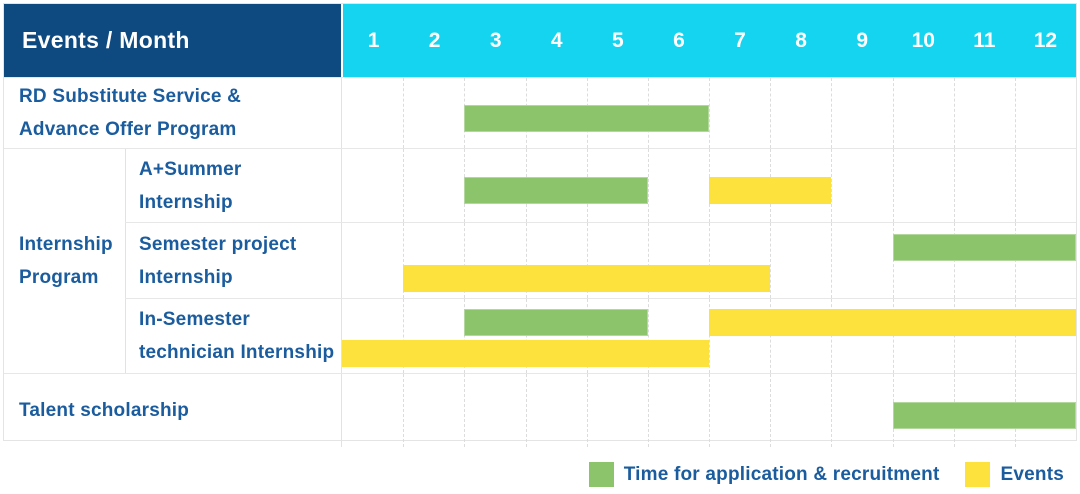 This screenshot has height=494, width=1080. I want to click on chart-legend: Time for application & recruitment Events, so click(826, 474).